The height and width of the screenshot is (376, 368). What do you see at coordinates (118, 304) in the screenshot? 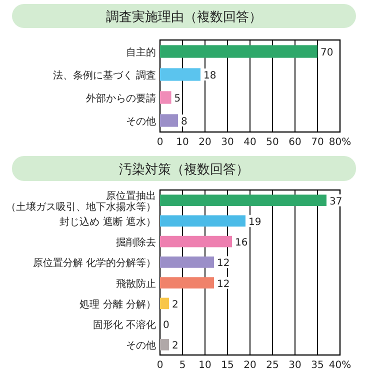
I see `y-tick-label: 処理 分離 分解）` at bounding box center [118, 304].